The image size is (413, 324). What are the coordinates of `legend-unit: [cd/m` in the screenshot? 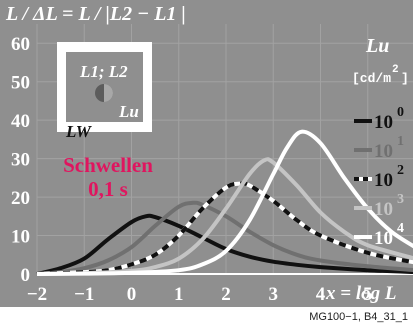 It's located at (371, 78).